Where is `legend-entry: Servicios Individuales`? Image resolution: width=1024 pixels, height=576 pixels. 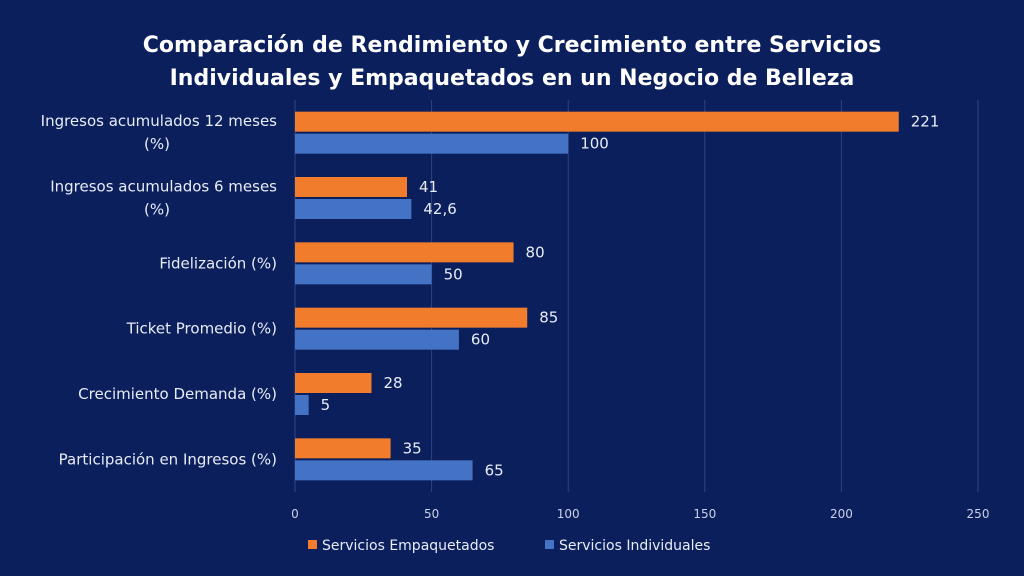
legend-entry: Servicios Individuales is located at coordinates (634, 546).